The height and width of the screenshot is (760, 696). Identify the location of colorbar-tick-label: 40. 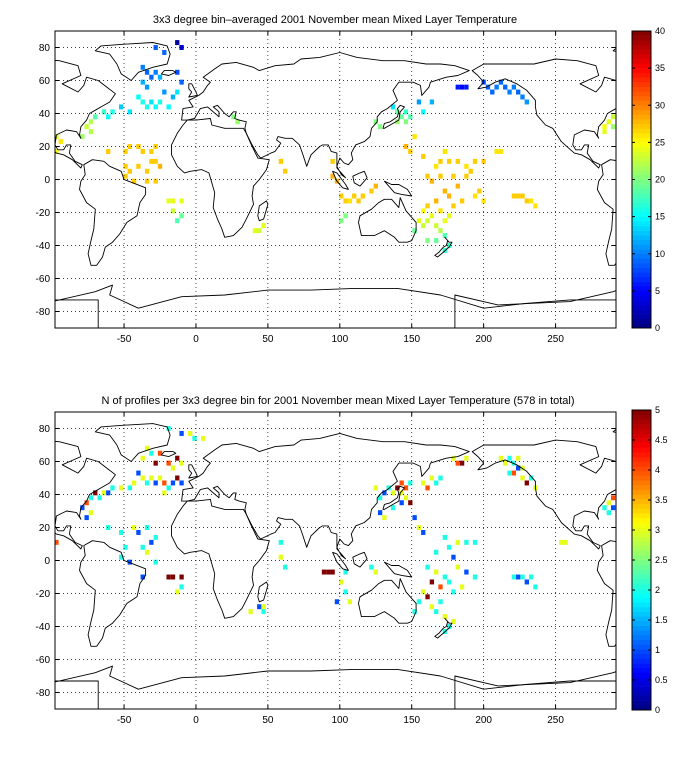
(660, 31).